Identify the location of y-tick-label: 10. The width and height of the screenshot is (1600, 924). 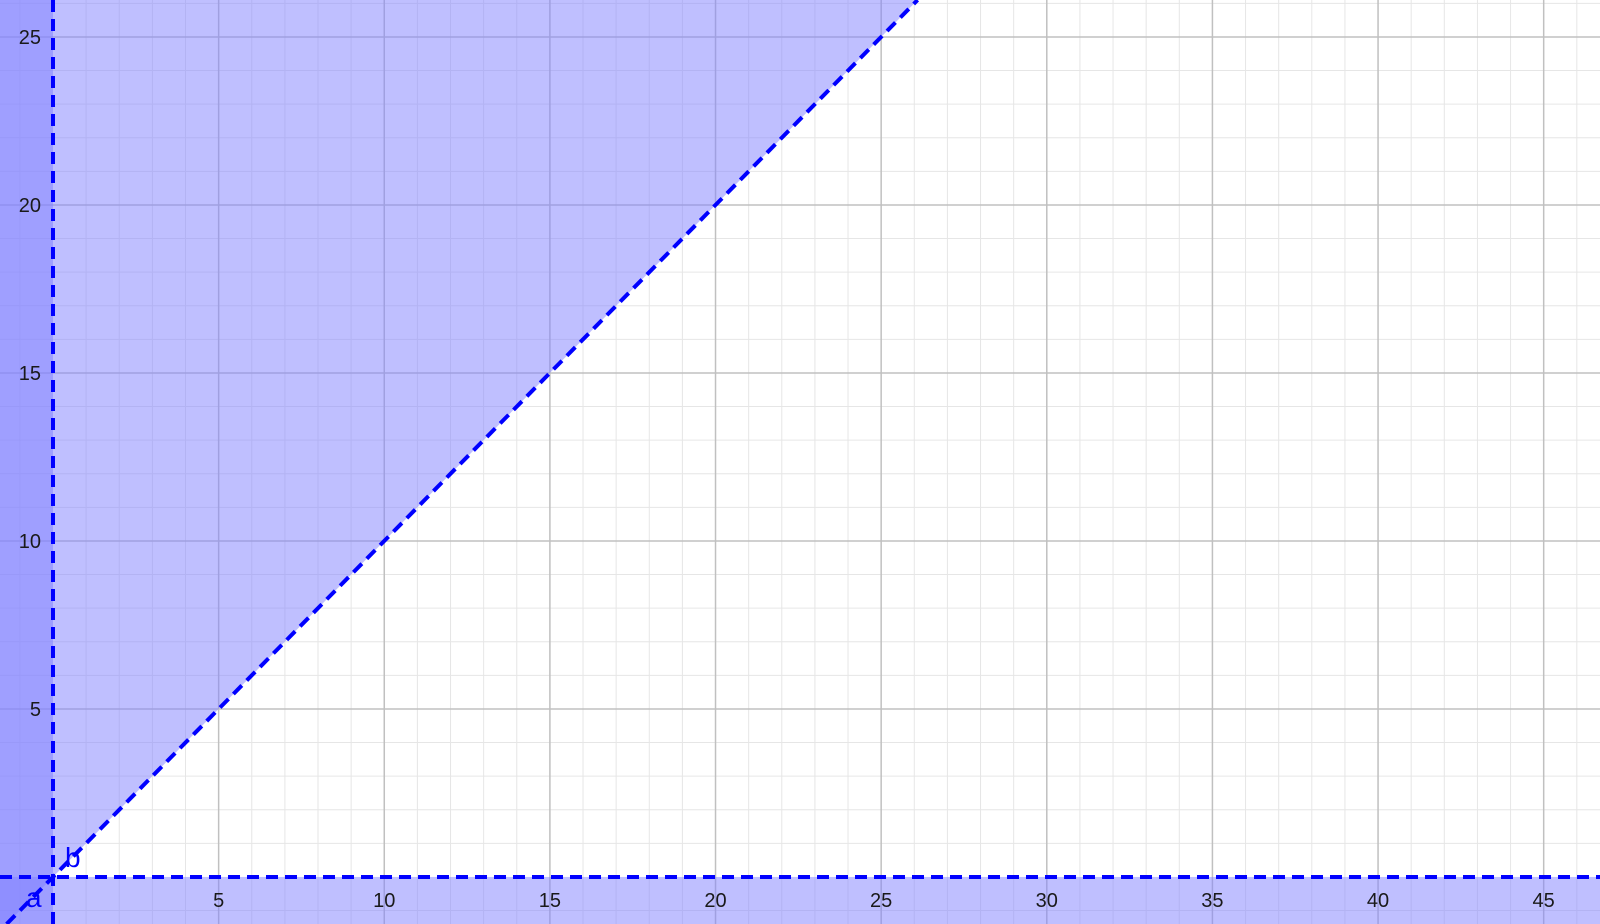
(30, 542).